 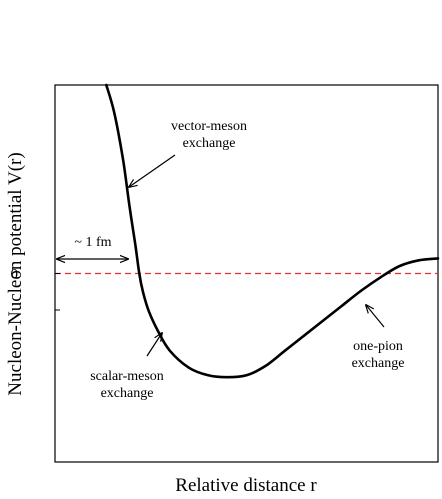 I want to click on vector-meson-arrow, so click(x=152, y=170).